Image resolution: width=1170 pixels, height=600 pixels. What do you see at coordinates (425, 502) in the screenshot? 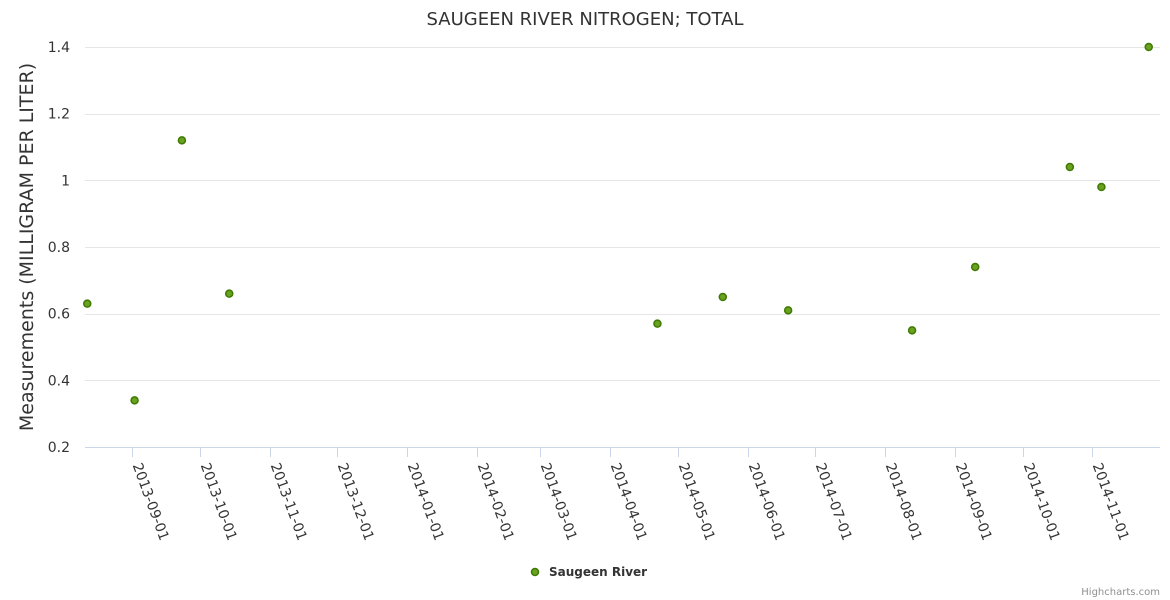
I see `x-tick-label: 2014-01-01` at bounding box center [425, 502].